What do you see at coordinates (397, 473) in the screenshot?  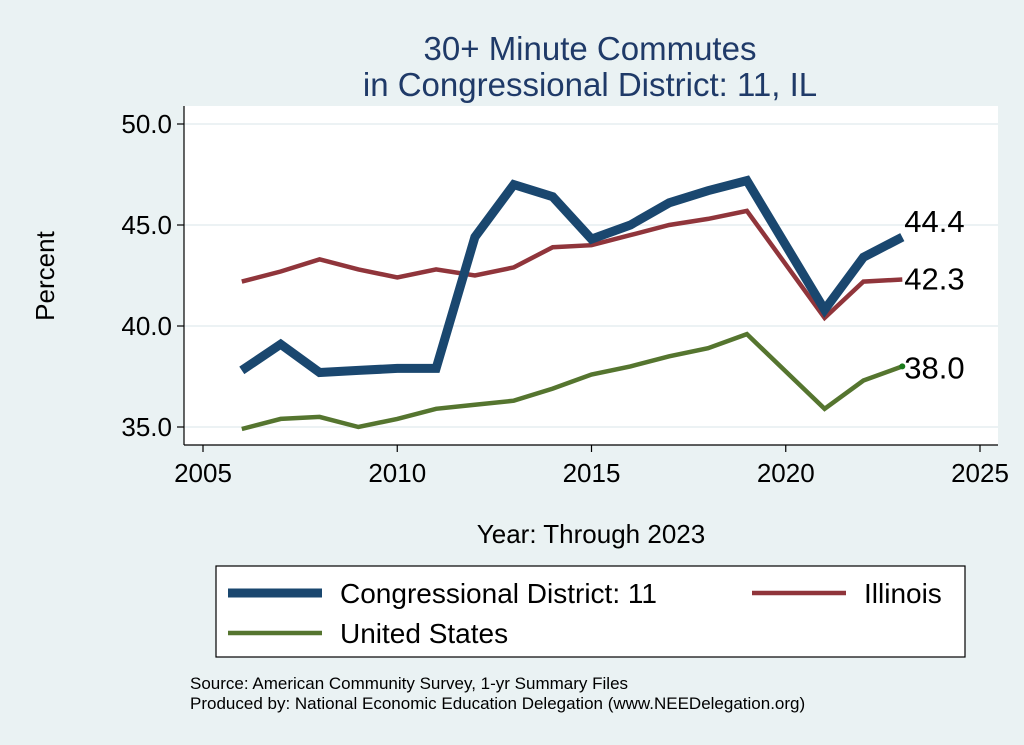 I see `x-tick-label: 2010` at bounding box center [397, 473].